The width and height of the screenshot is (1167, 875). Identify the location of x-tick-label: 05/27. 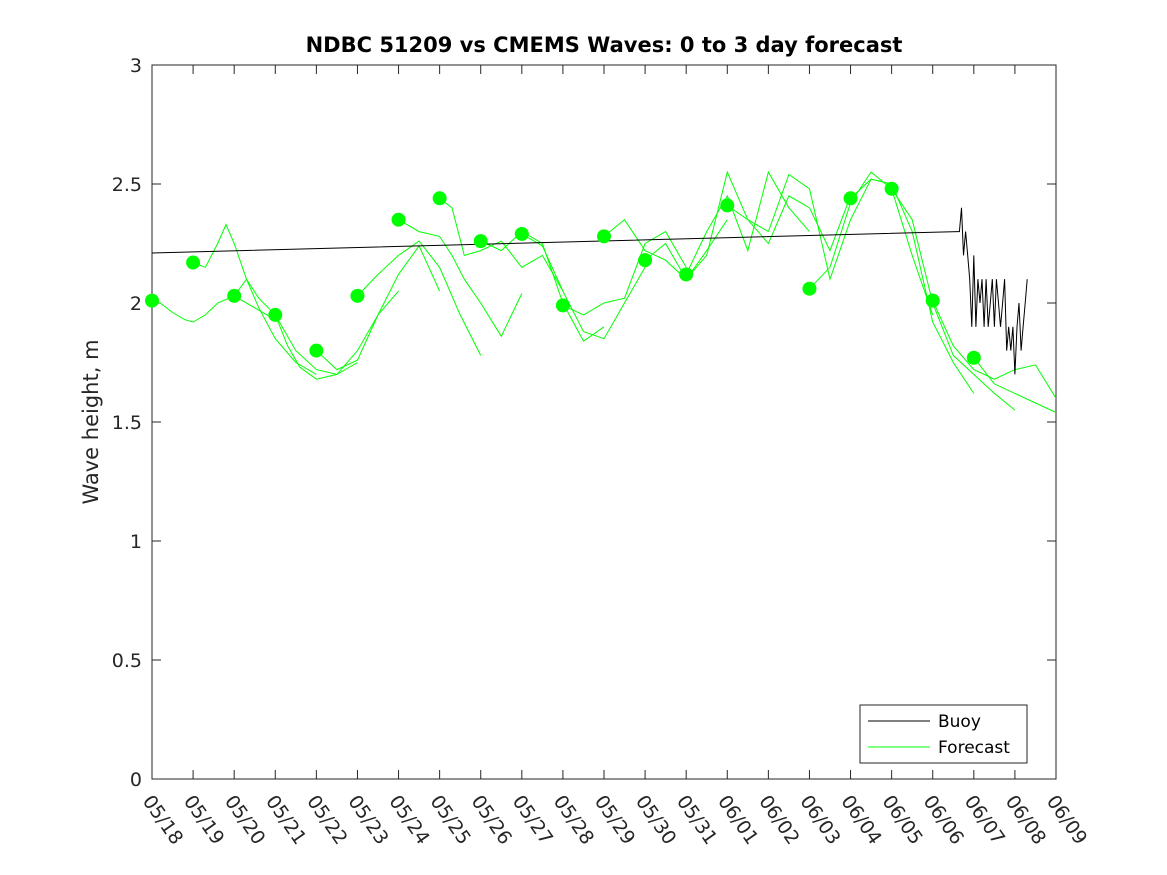
(532, 819).